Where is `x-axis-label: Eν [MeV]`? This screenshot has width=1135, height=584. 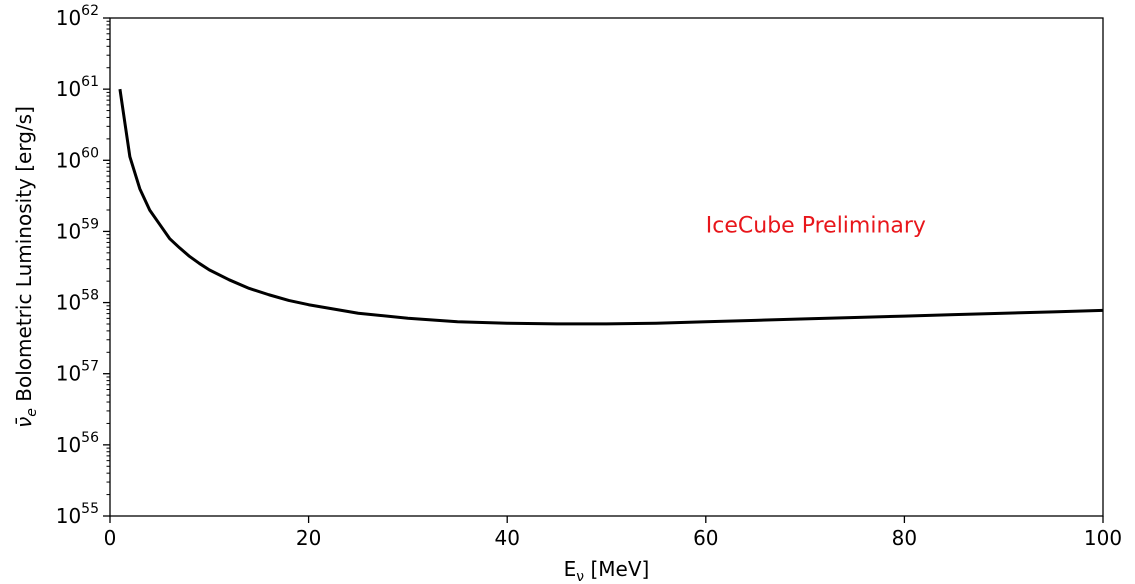
x-axis-label: Eν [MeV] is located at coordinates (607, 570).